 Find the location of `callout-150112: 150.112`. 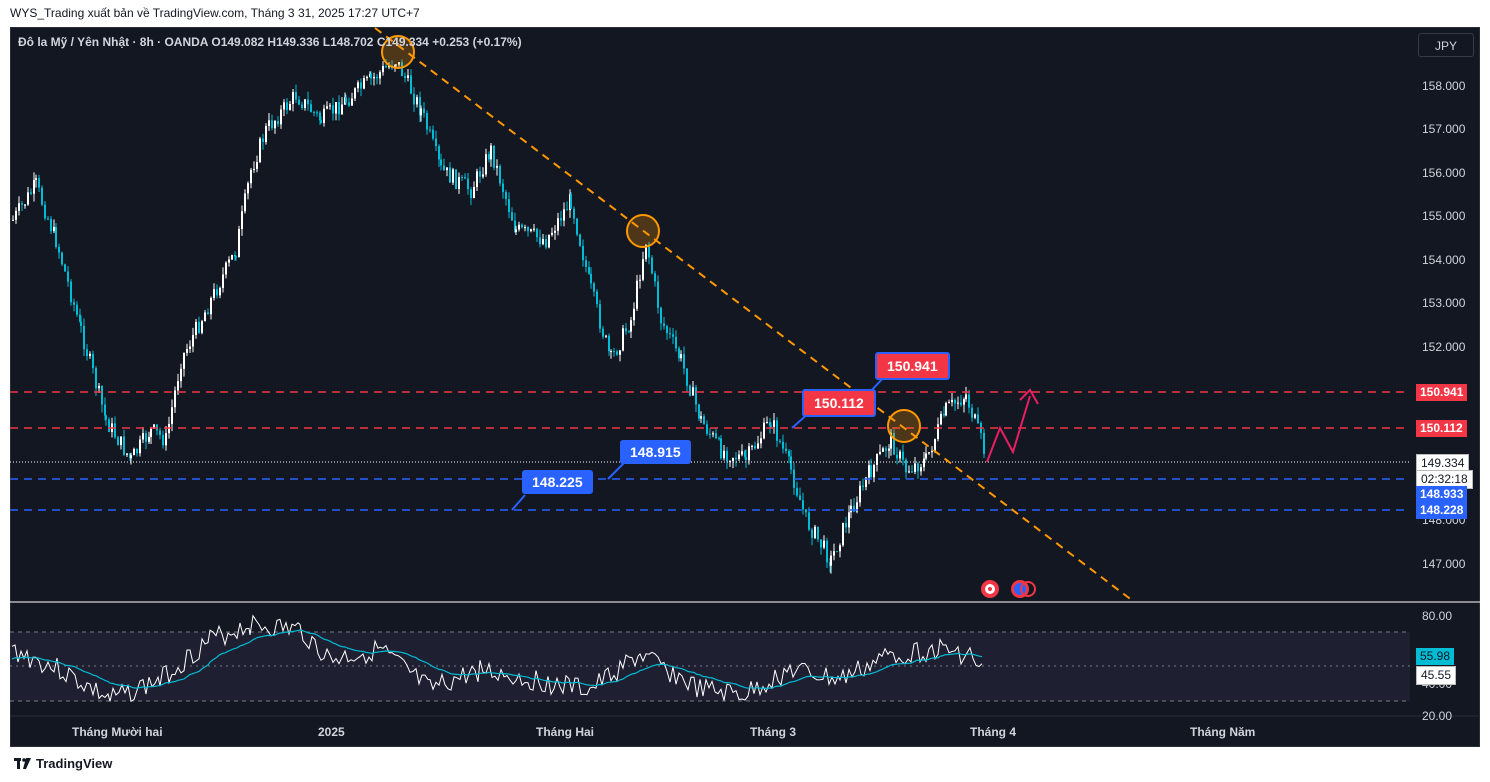

callout-150112: 150.112 is located at coordinates (839, 403).